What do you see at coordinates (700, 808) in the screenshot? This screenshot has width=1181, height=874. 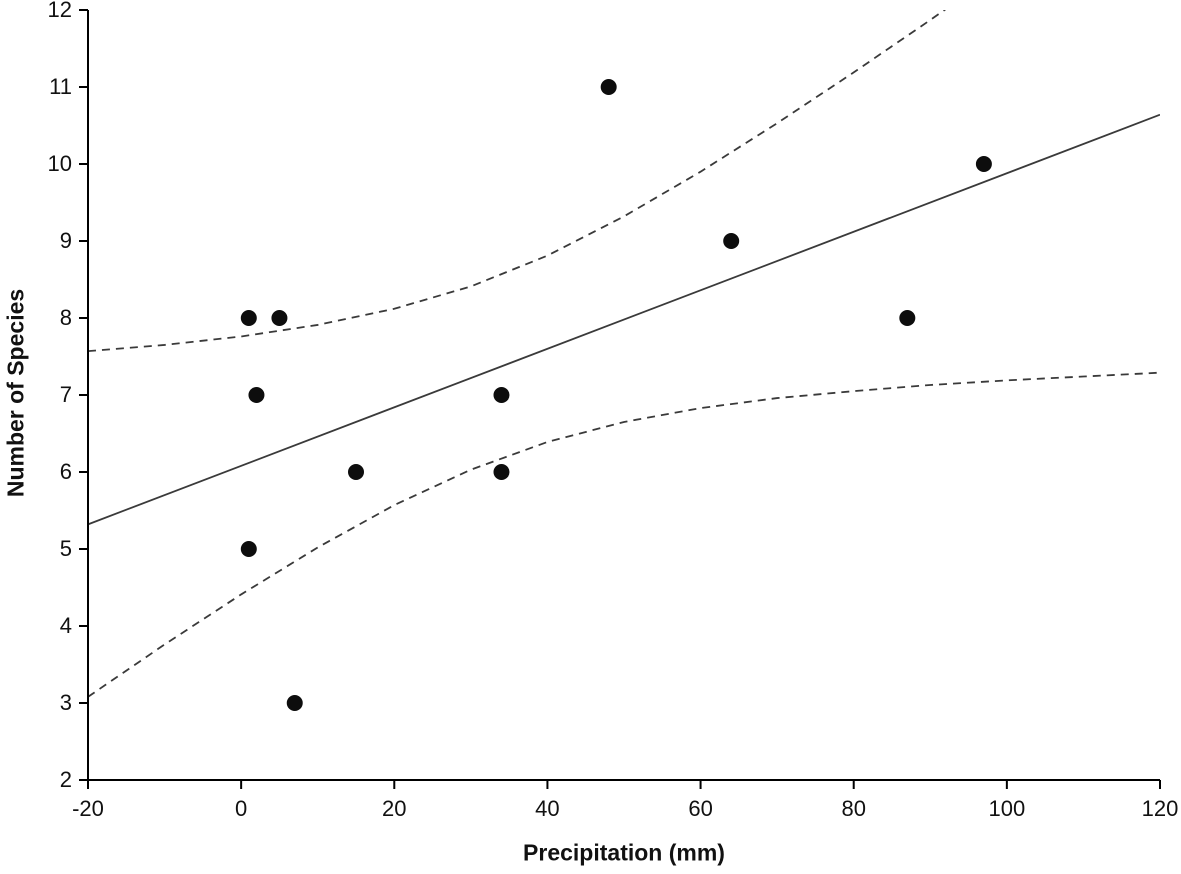 I see `x-tick-label: 60` at bounding box center [700, 808].